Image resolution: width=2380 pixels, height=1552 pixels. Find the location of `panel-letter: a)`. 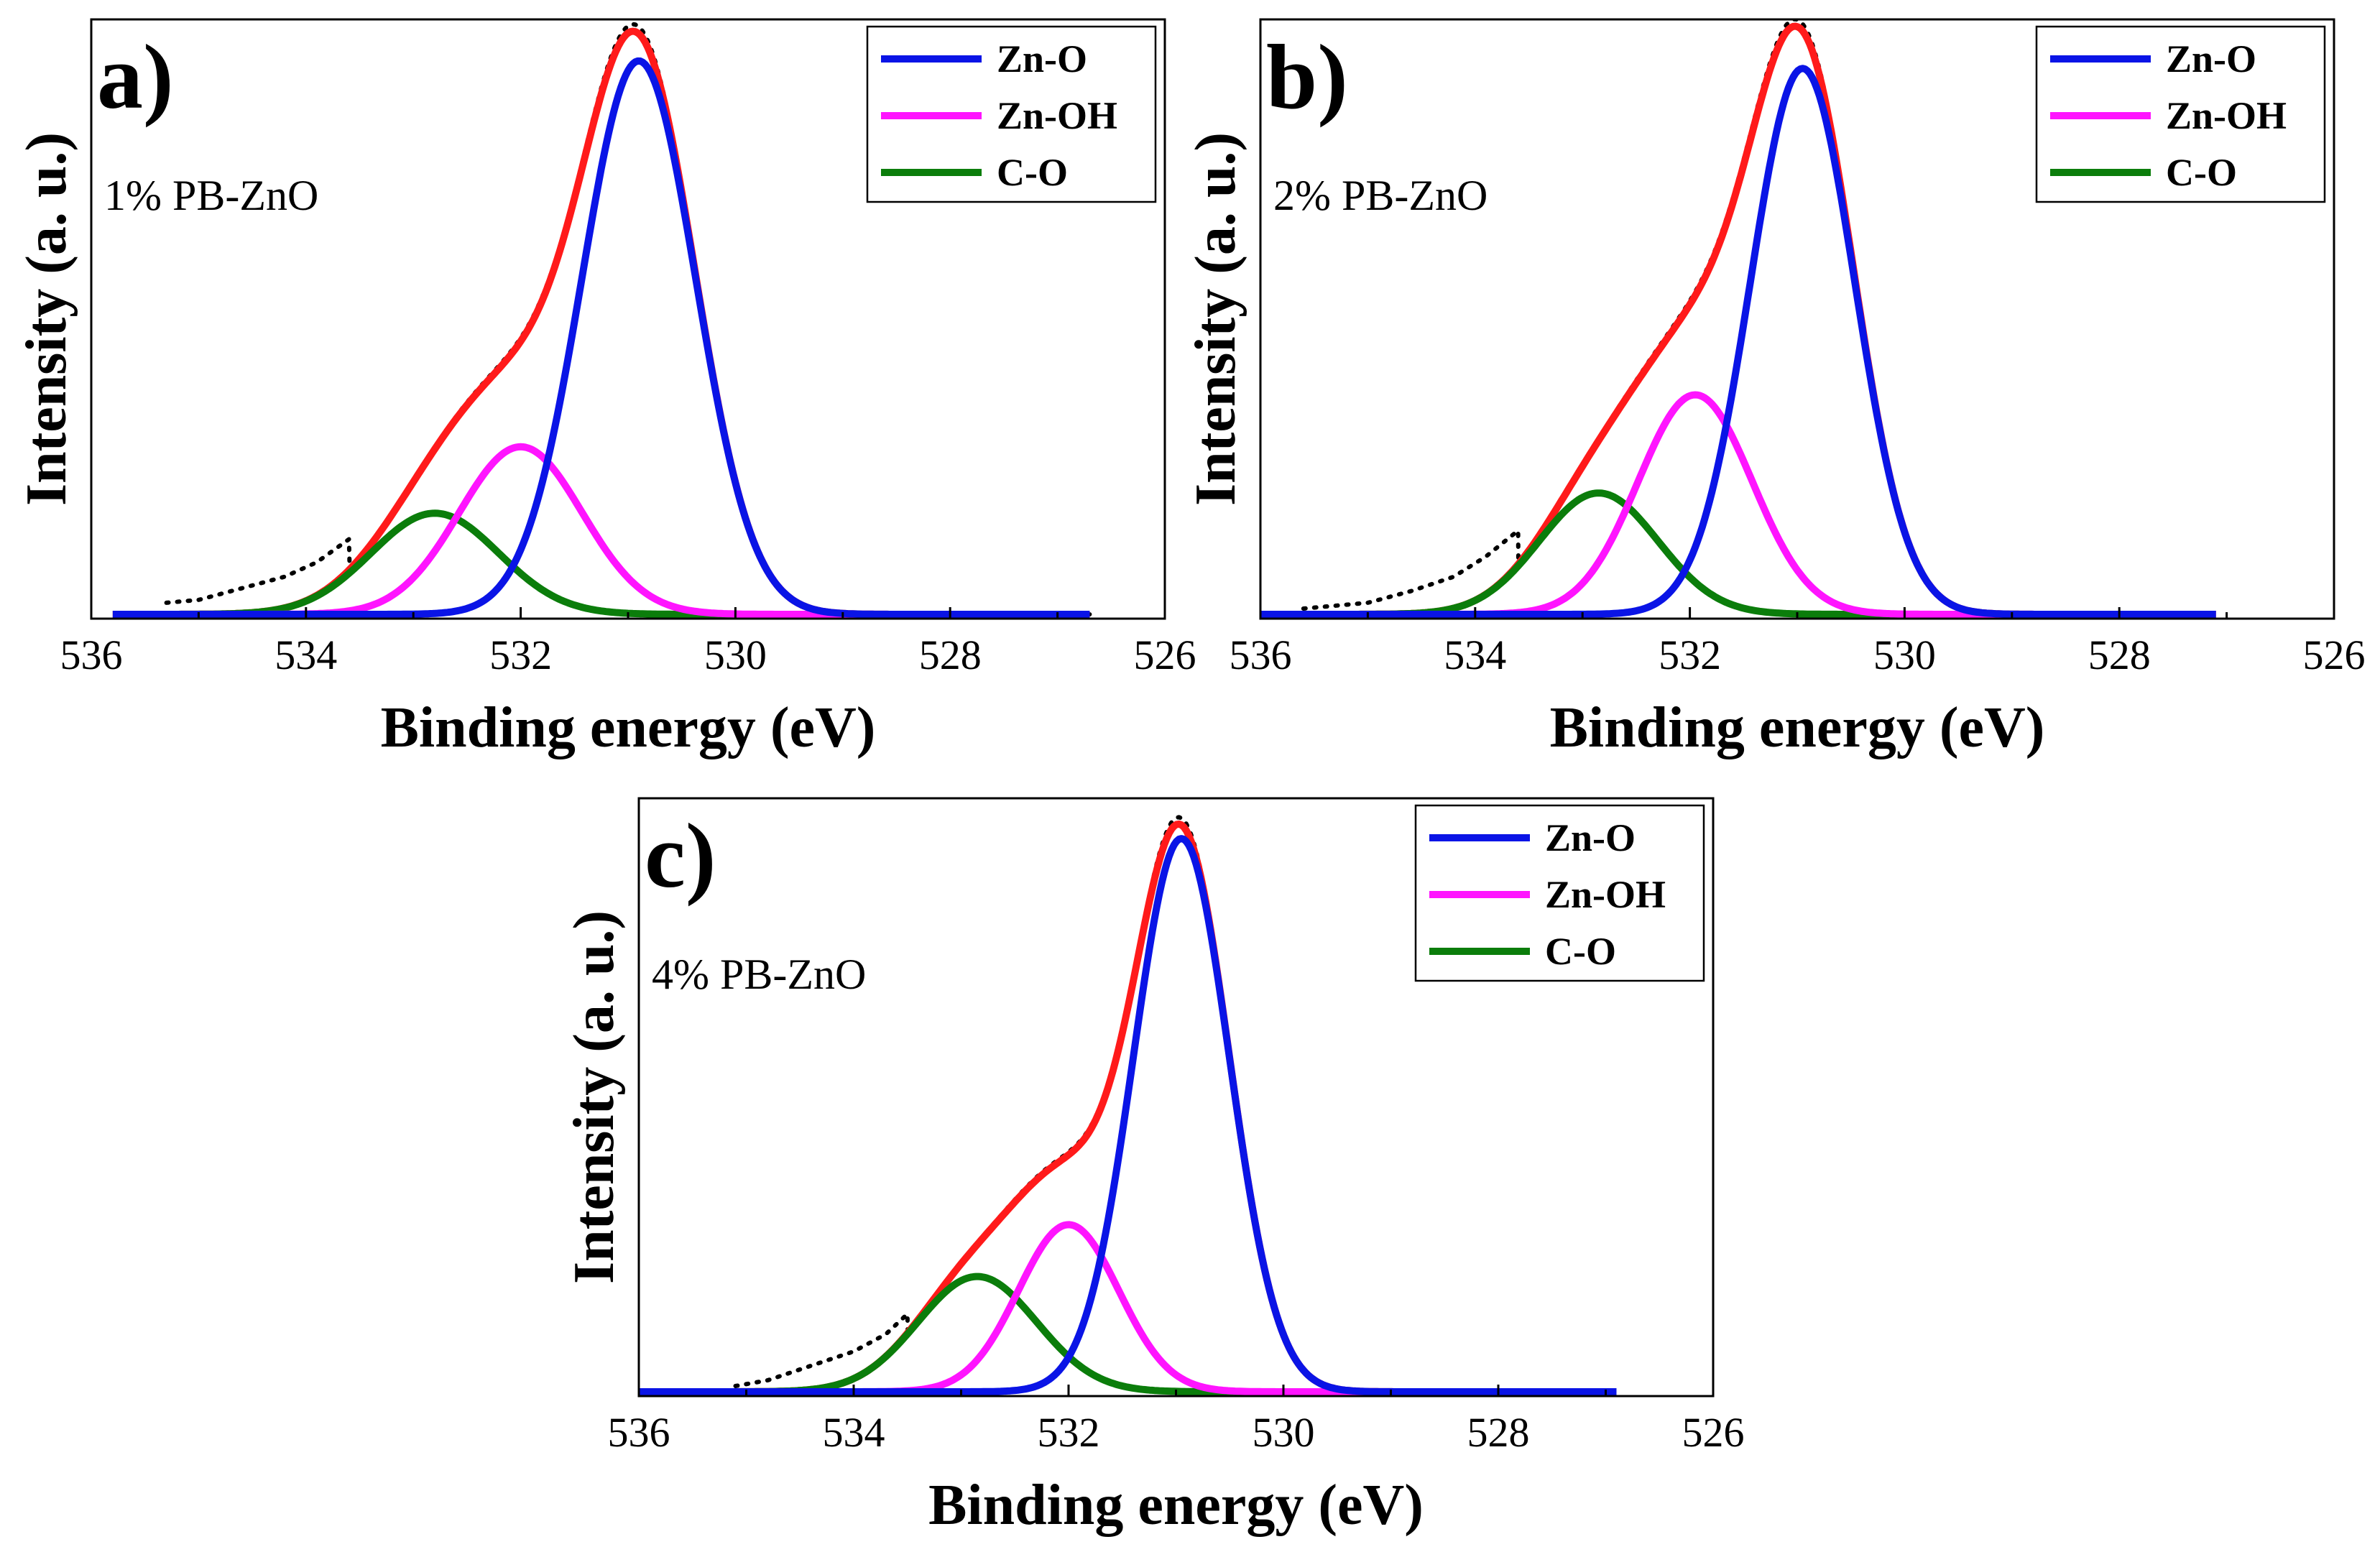

panel-letter: a) is located at coordinates (135, 77).